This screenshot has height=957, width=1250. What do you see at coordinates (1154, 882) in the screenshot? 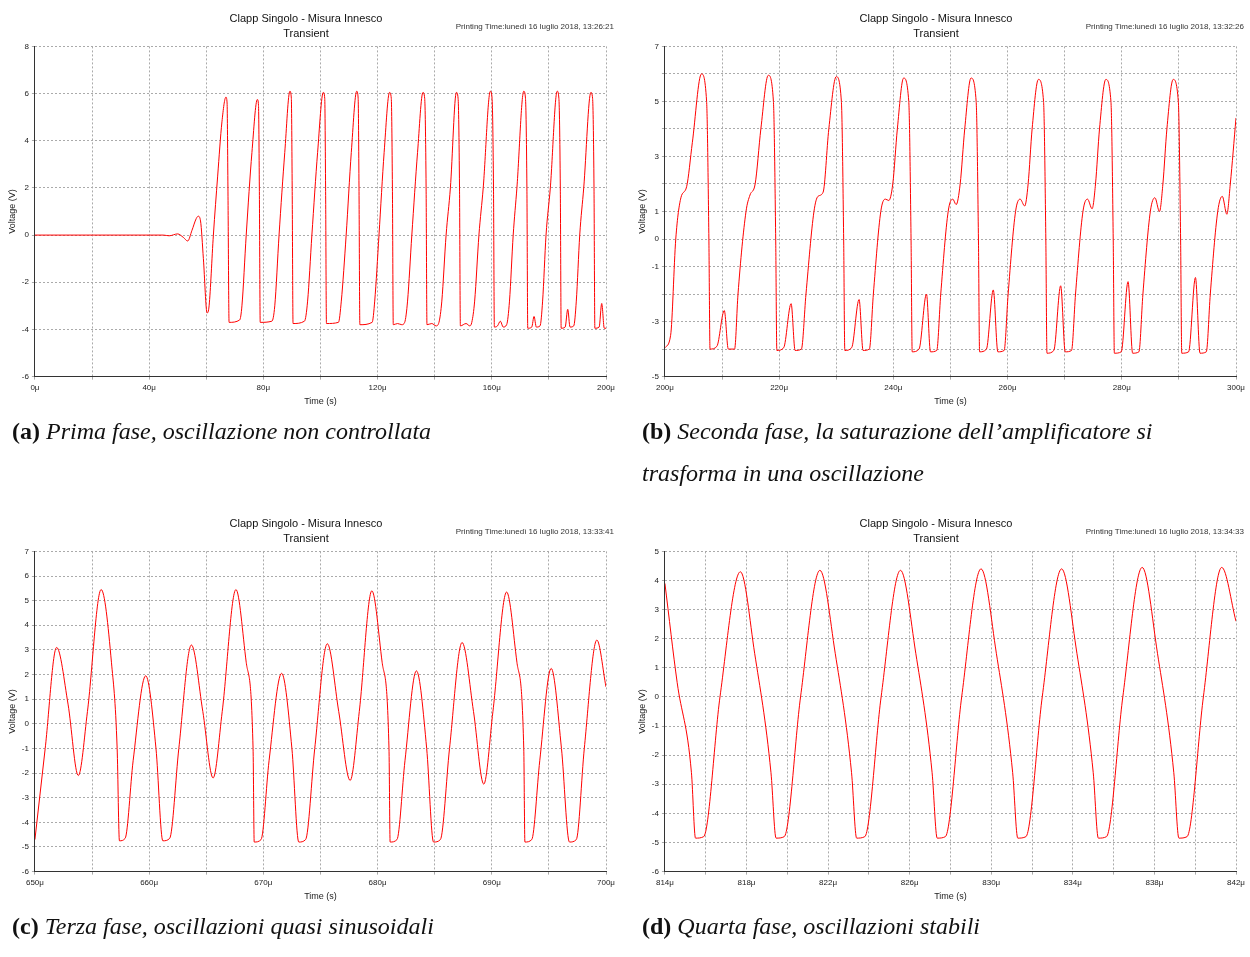
I see `x-tick-label: 838μ` at bounding box center [1154, 882].